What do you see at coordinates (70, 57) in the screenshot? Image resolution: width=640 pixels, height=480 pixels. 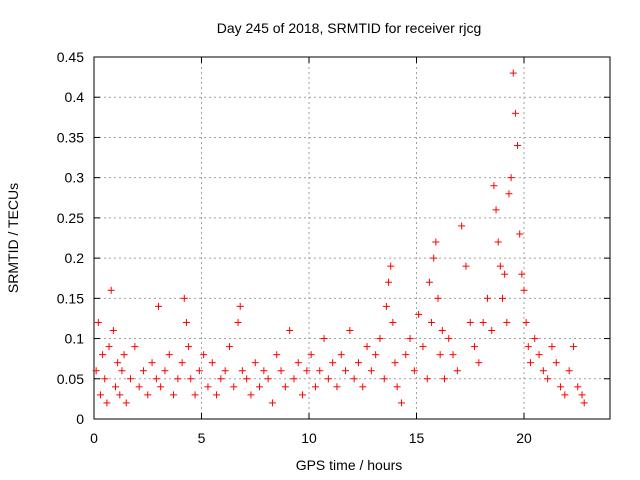 I see `y-tick-label: 0.45` at bounding box center [70, 57].